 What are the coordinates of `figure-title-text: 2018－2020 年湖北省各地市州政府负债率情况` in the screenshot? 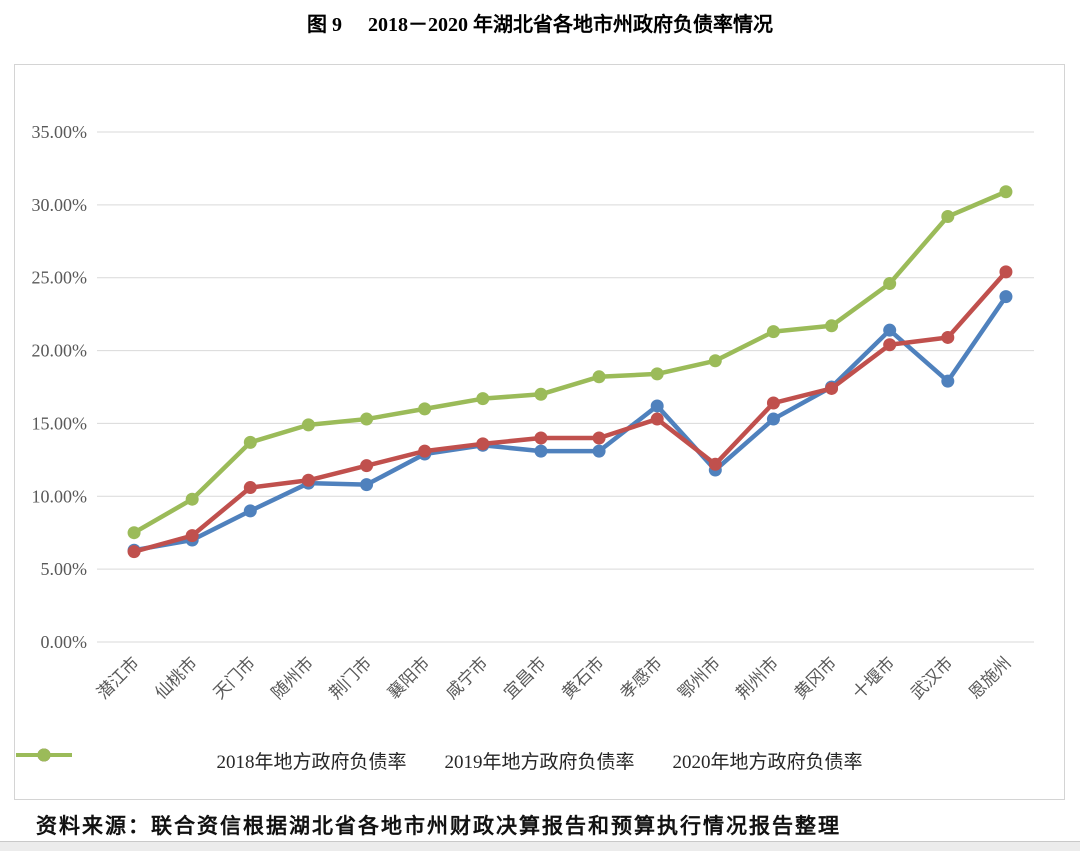 It's located at (570, 25).